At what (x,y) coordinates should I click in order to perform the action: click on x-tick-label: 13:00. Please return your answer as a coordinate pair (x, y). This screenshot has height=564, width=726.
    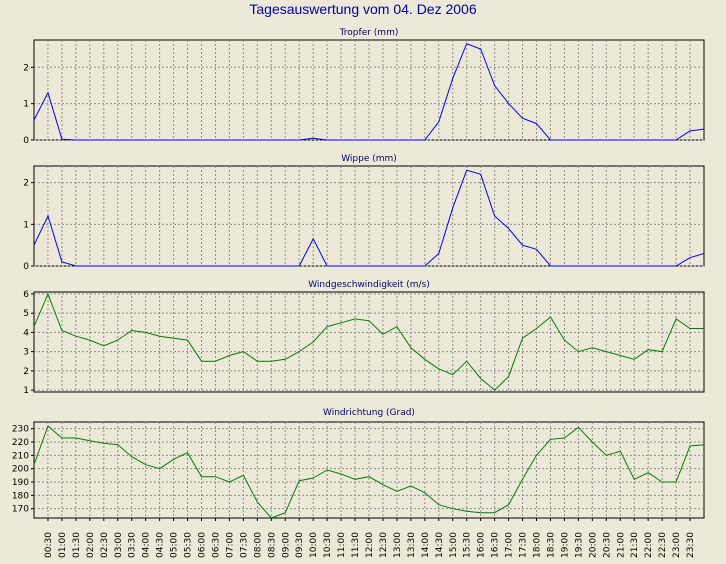
    Looking at the image, I should click on (398, 545).